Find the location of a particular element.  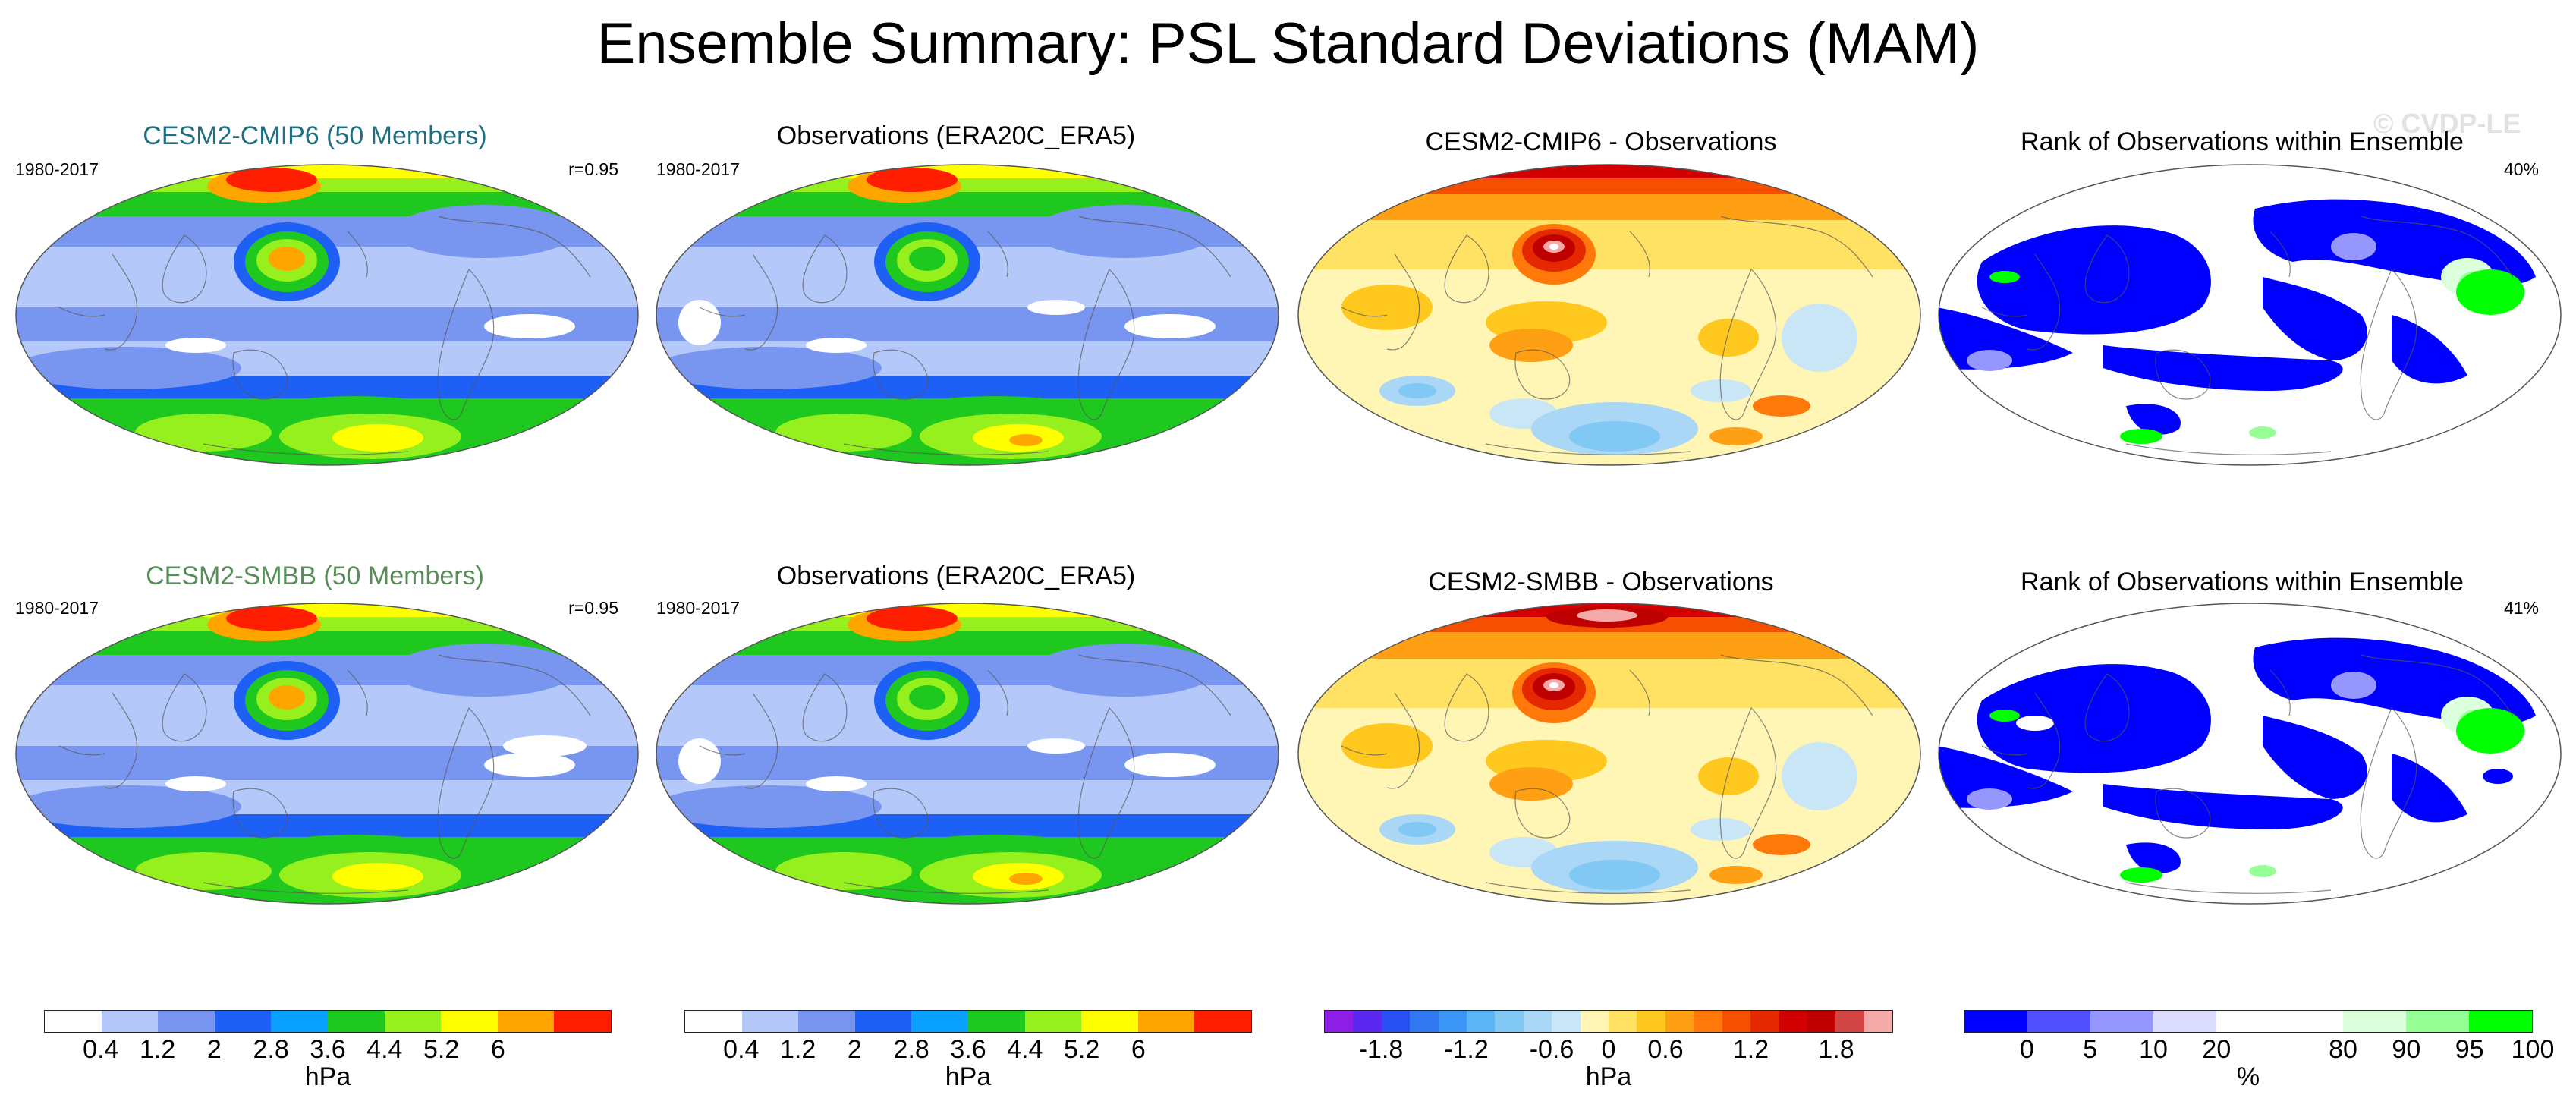

colorbar-ticks-diff: -1.8 -1.2 -0.6 0 0.6 1.2 1.8 is located at coordinates (1608, 1050).